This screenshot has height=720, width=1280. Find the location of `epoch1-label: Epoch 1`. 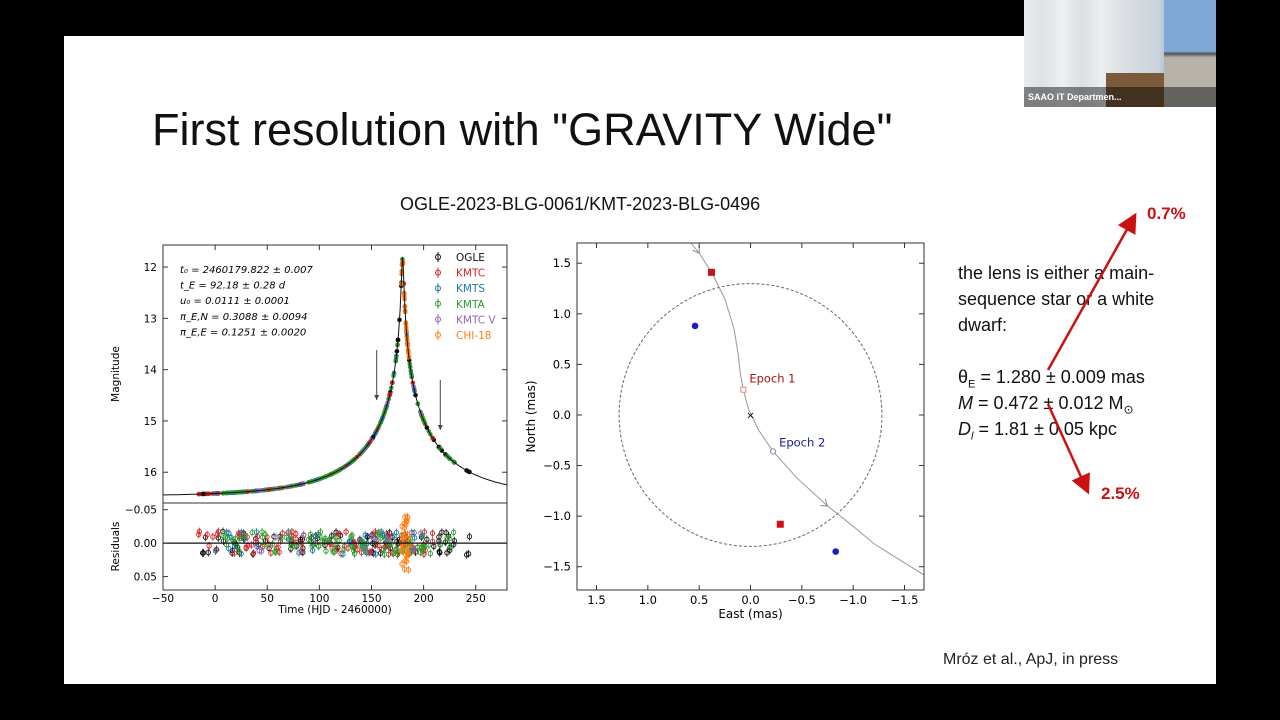

epoch1-label: Epoch 1 is located at coordinates (772, 379).